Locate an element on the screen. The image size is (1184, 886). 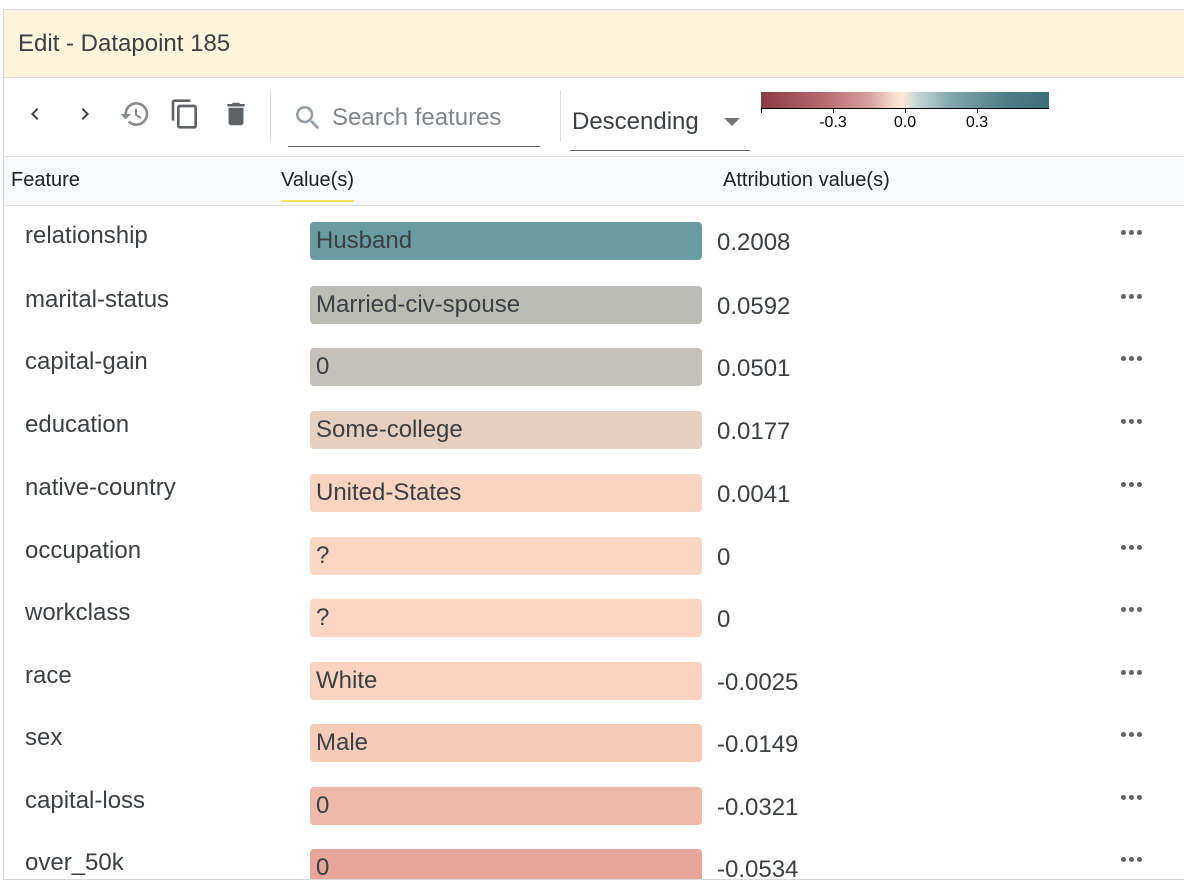
feature-value-field: United-States is located at coordinates (506, 493).